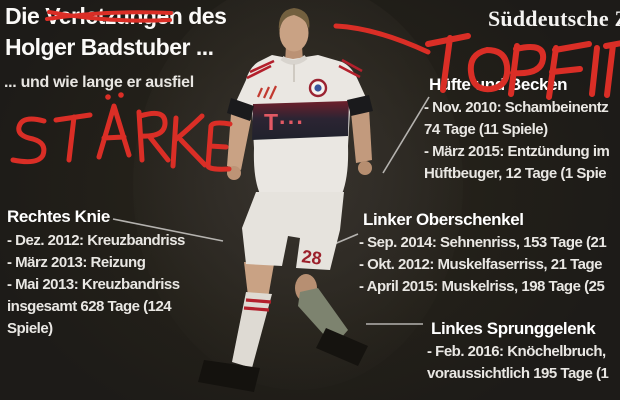 The height and width of the screenshot is (400, 620). What do you see at coordinates (443, 219) in the screenshot?
I see `section-heading: Linker Oberschenkel` at bounding box center [443, 219].